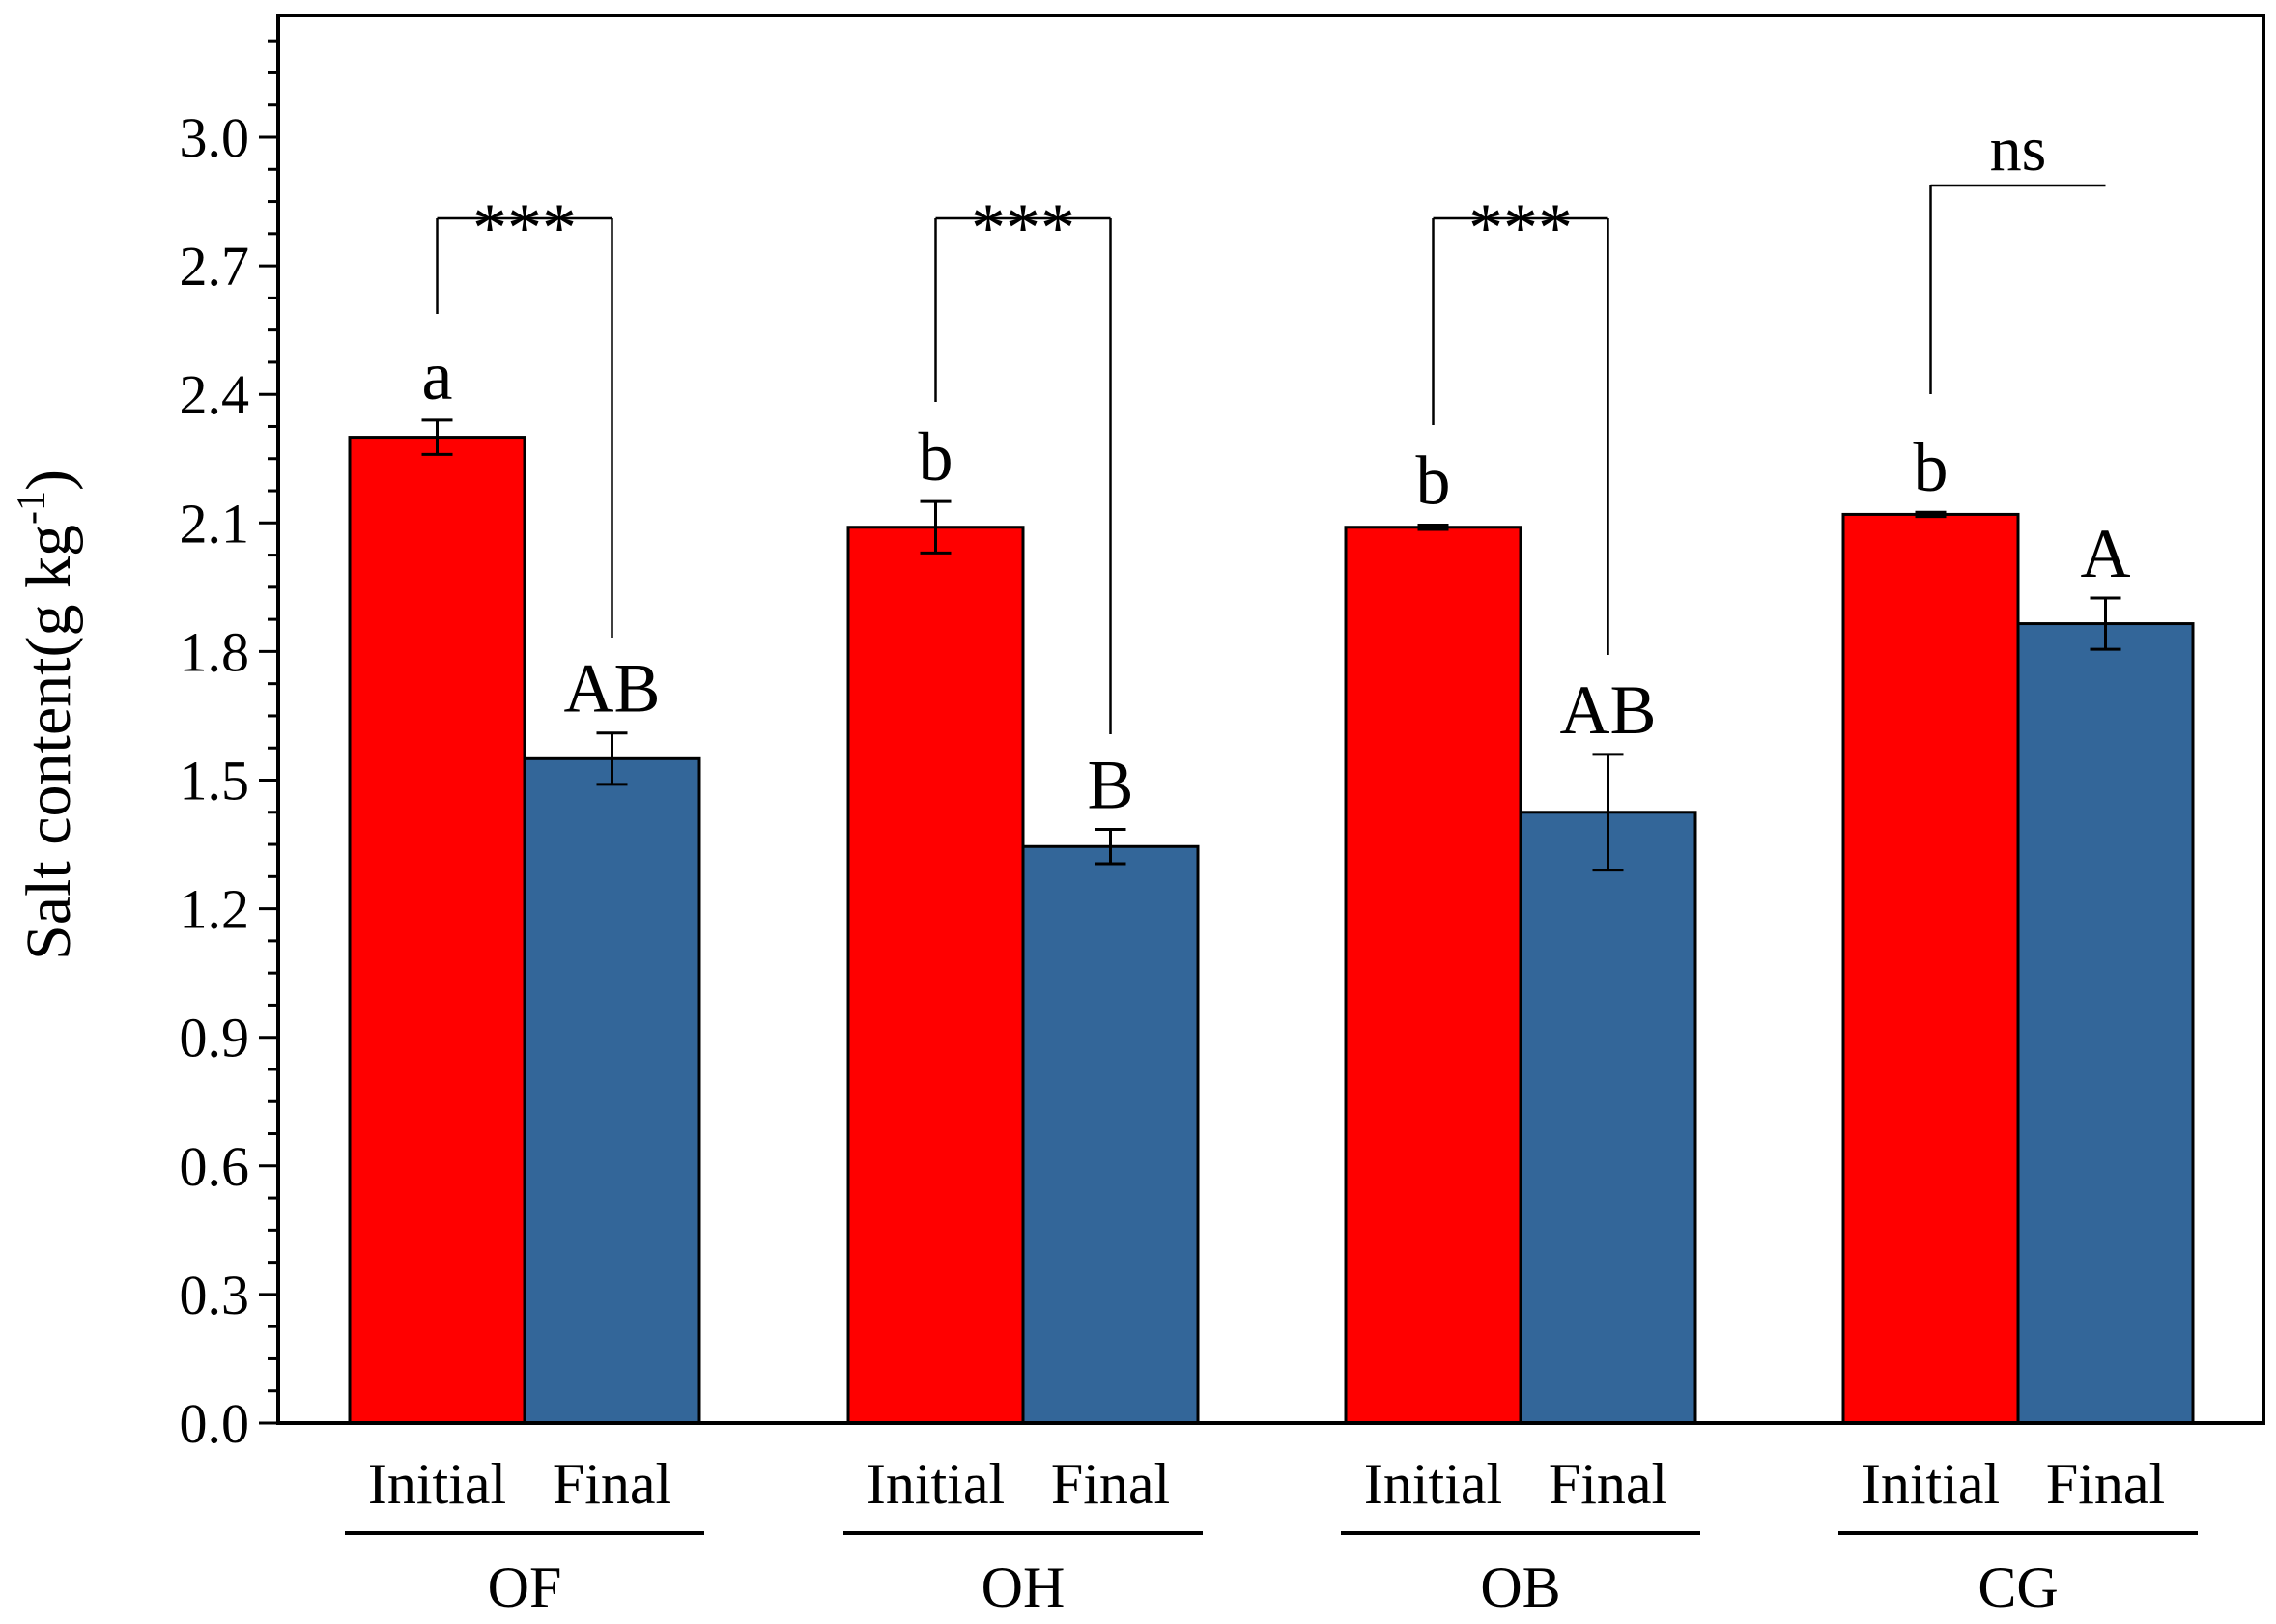 The width and height of the screenshot is (2276, 1624). I want to click on y-tick-label: 1.8, so click(215, 652).